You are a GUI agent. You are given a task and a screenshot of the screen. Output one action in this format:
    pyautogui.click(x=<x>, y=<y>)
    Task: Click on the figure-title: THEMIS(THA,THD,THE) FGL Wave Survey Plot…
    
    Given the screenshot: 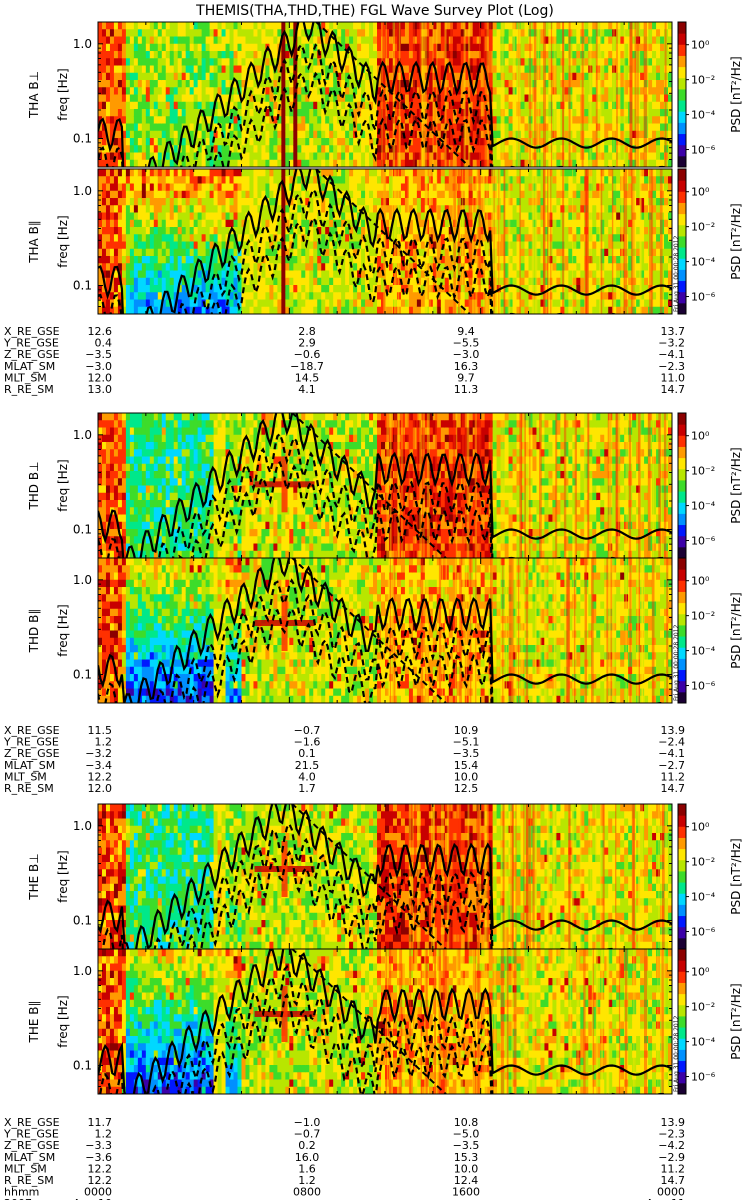 What is the action you would take?
    pyautogui.click(x=374, y=11)
    